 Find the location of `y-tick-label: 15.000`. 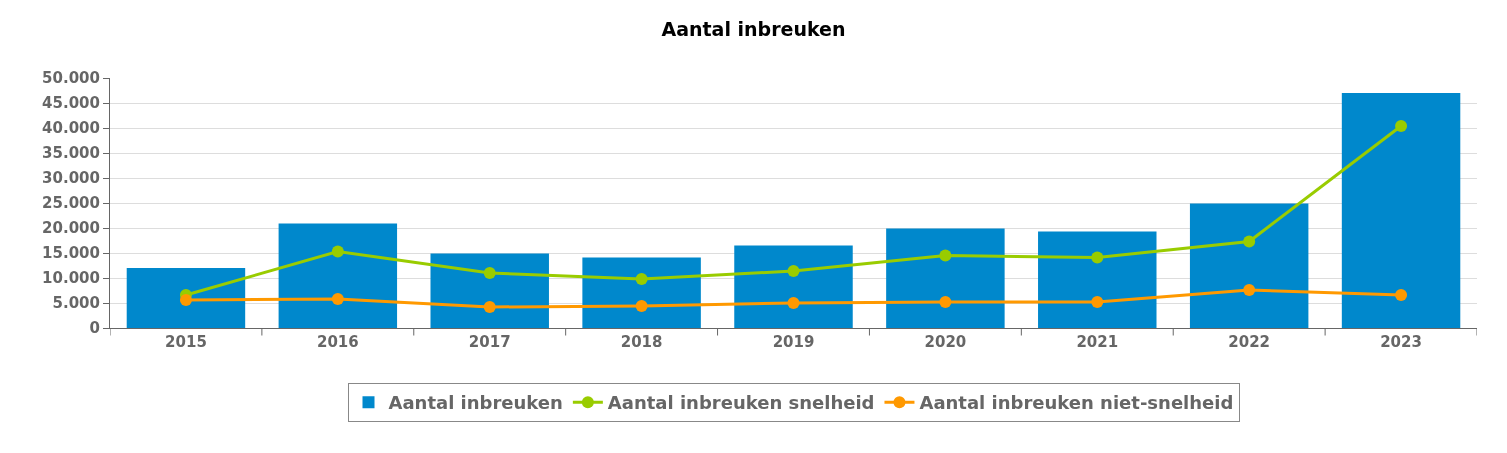

y-tick-label: 15.000 is located at coordinates (71, 253).